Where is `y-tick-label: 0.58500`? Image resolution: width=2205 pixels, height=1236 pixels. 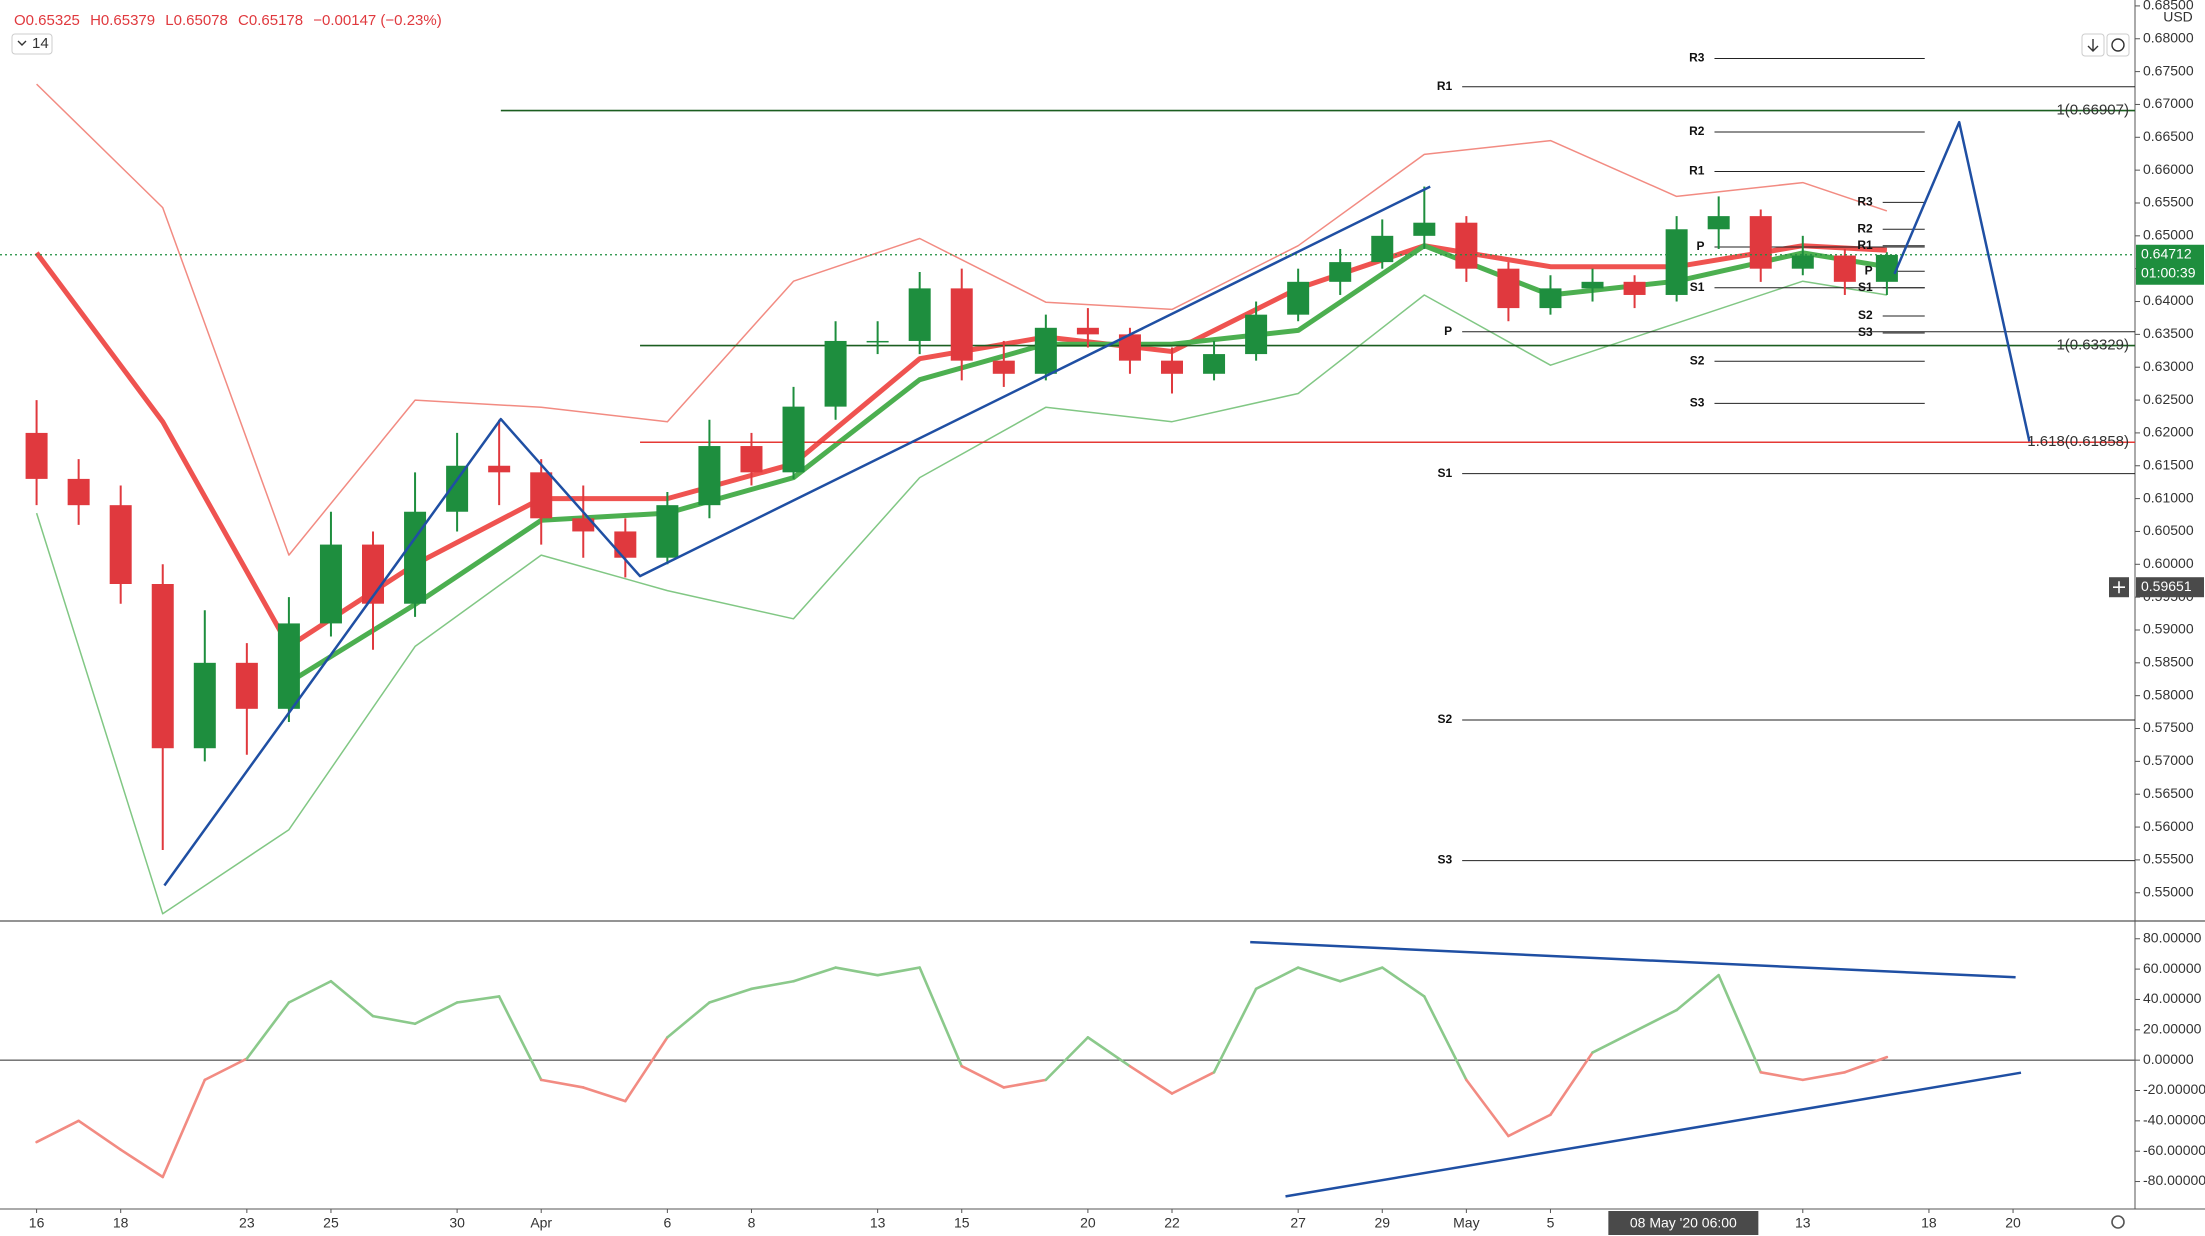
y-tick-label: 0.58500 is located at coordinates (2168, 662).